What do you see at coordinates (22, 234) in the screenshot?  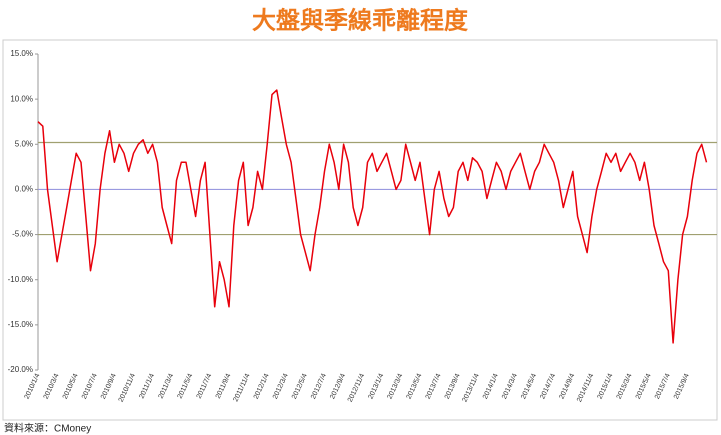 I see `y-tick-label: -5.0%` at bounding box center [22, 234].